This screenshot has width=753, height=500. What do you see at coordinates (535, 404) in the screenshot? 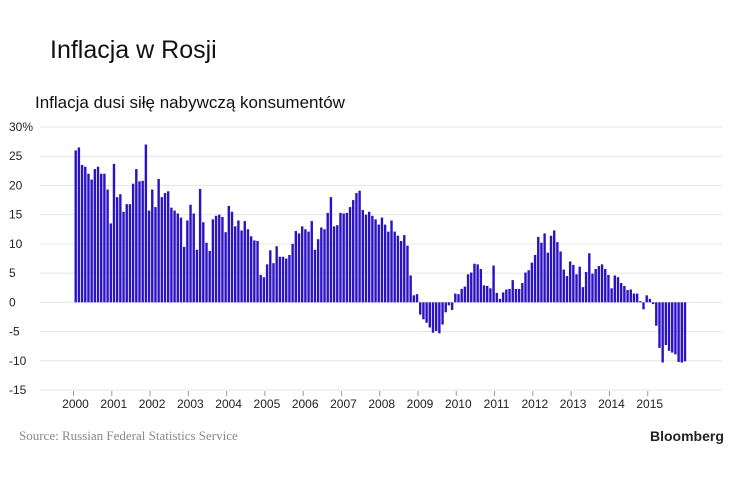
I see `x-tick-label: 2012` at bounding box center [535, 404].